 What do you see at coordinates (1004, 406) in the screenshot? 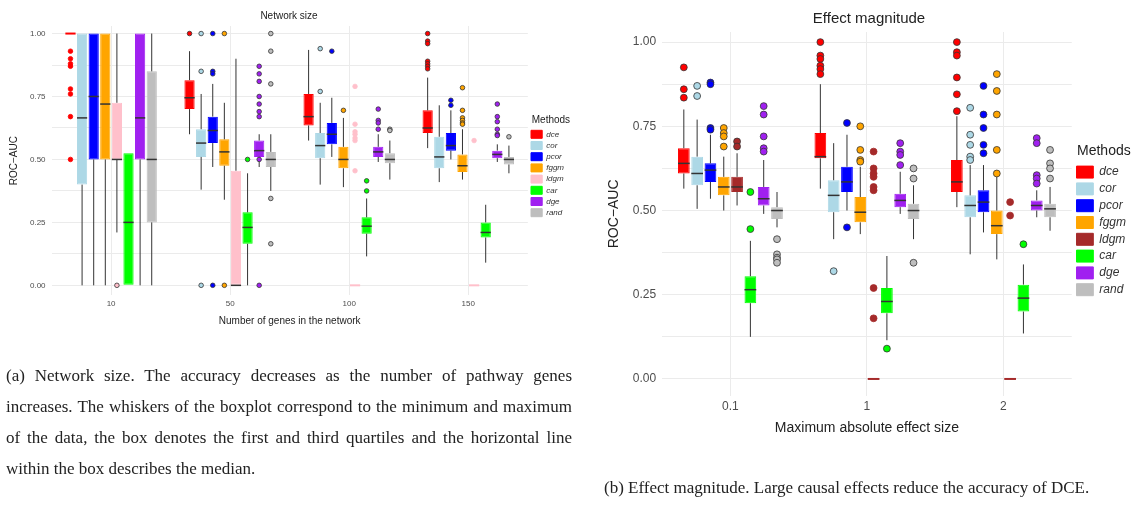
I see `x-tick-label: 2` at bounding box center [1004, 406].